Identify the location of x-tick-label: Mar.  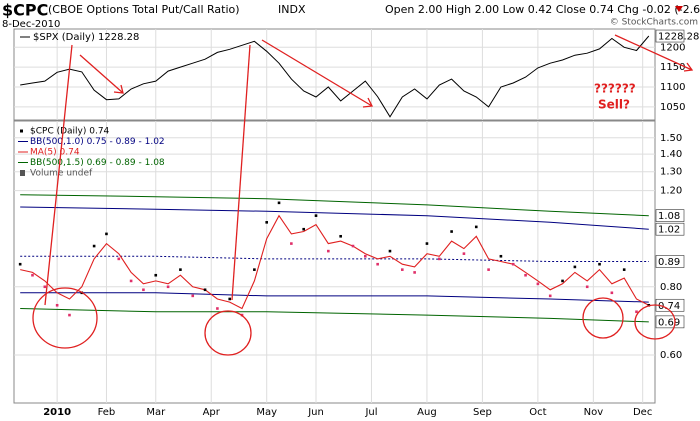
(156, 412).